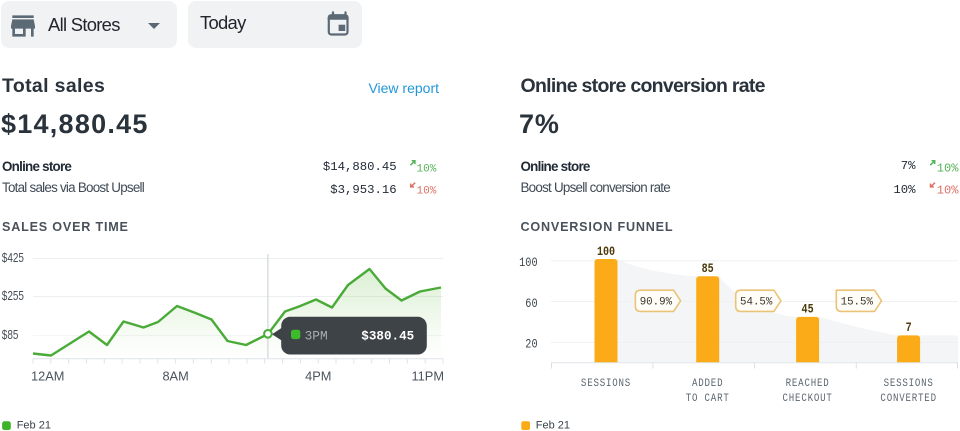 Image resolution: width=960 pixels, height=431 pixels. What do you see at coordinates (908, 398) in the screenshot?
I see `svg-text: CONVERTED` at bounding box center [908, 398].